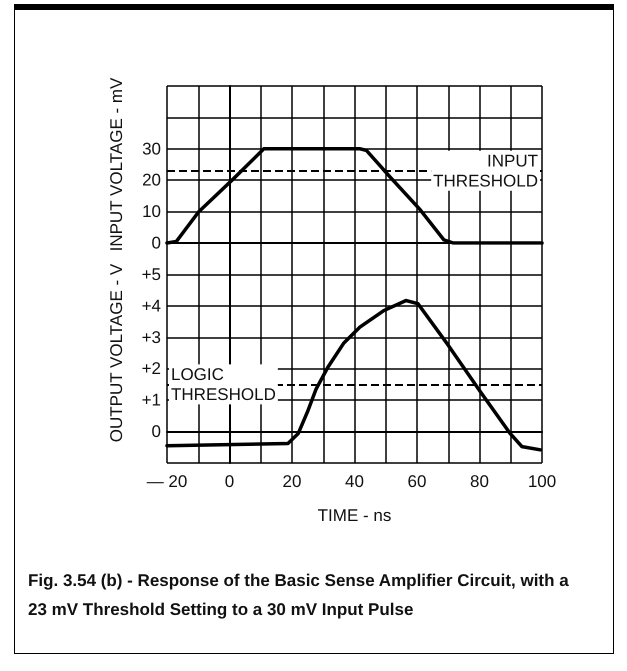 This screenshot has width=627, height=671. Describe the element at coordinates (292, 481) in the screenshot. I see `x-tick-label: 20` at that location.